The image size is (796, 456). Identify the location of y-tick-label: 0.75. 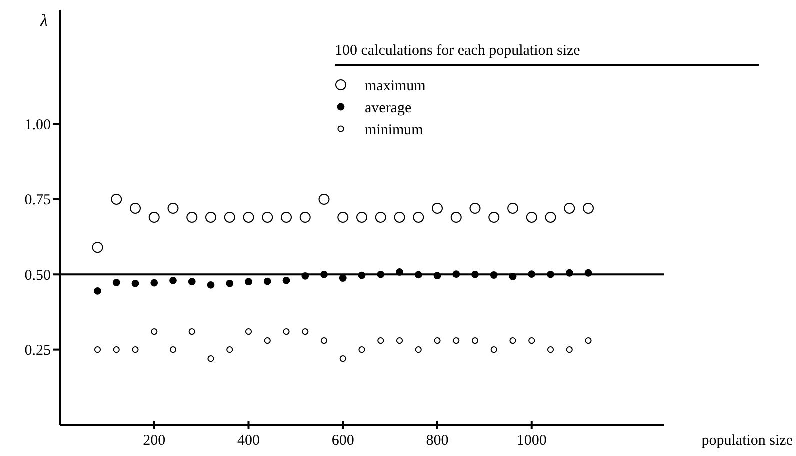
(37, 200).